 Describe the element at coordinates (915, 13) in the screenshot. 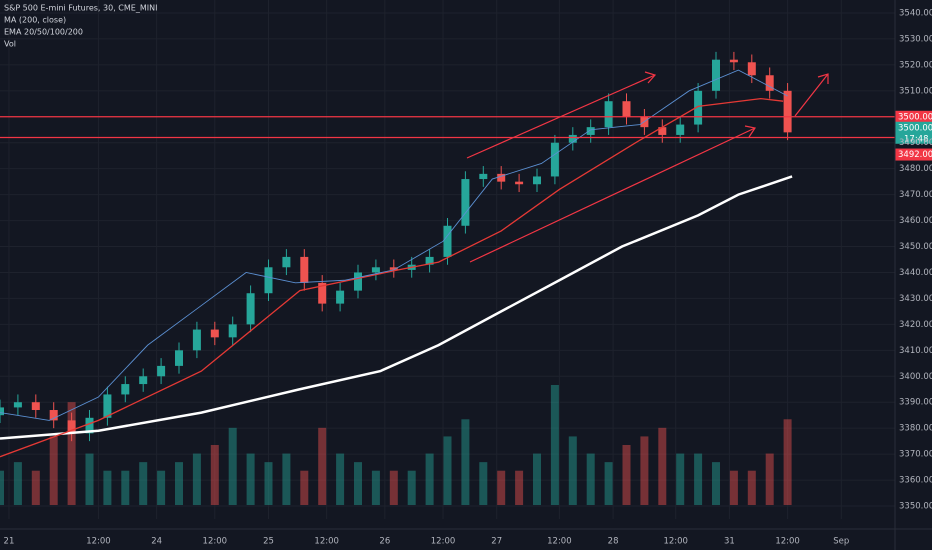

I see `y-tick-label: 3540.00` at that location.